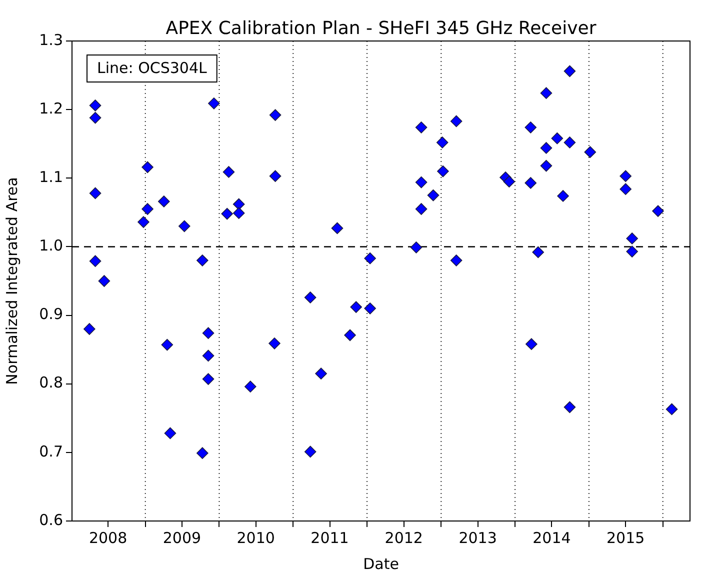 This screenshot has width=711, height=578. I want to click on x-tick-label: 2012, so click(403, 537).